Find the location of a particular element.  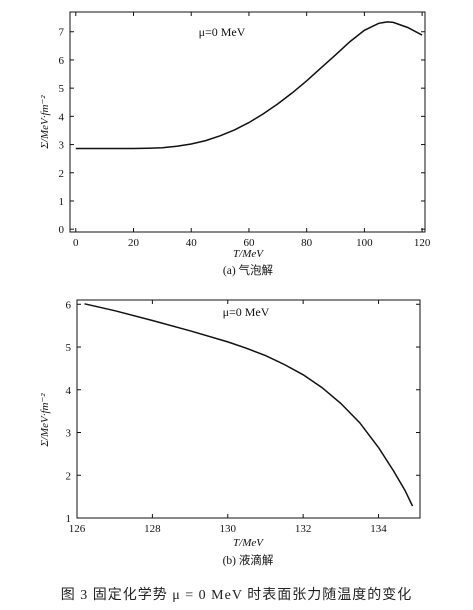

chart-a-subcaption: (a) 气泡解 is located at coordinates (248, 270).